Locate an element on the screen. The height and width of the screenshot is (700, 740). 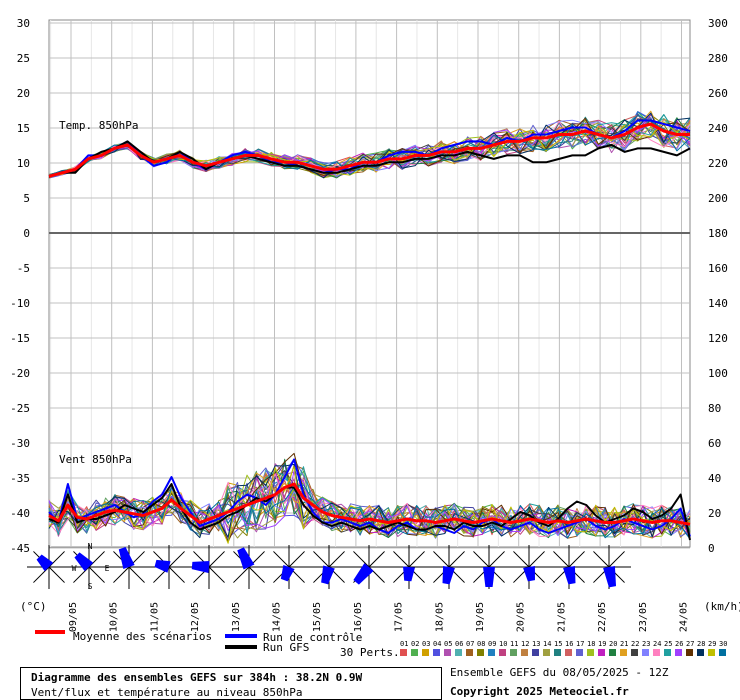
right-tick-label: 0 is located at coordinates (711, 548).